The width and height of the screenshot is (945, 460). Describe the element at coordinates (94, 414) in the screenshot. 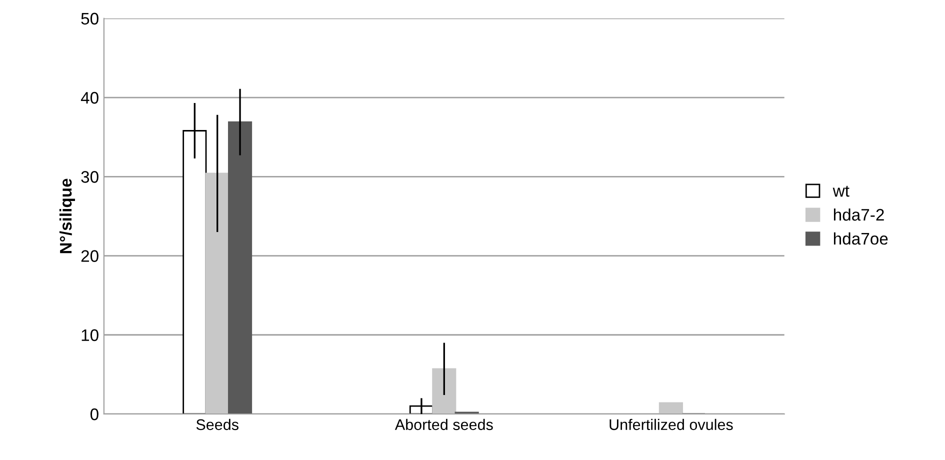

I see `y-tick-label: 0` at that location.